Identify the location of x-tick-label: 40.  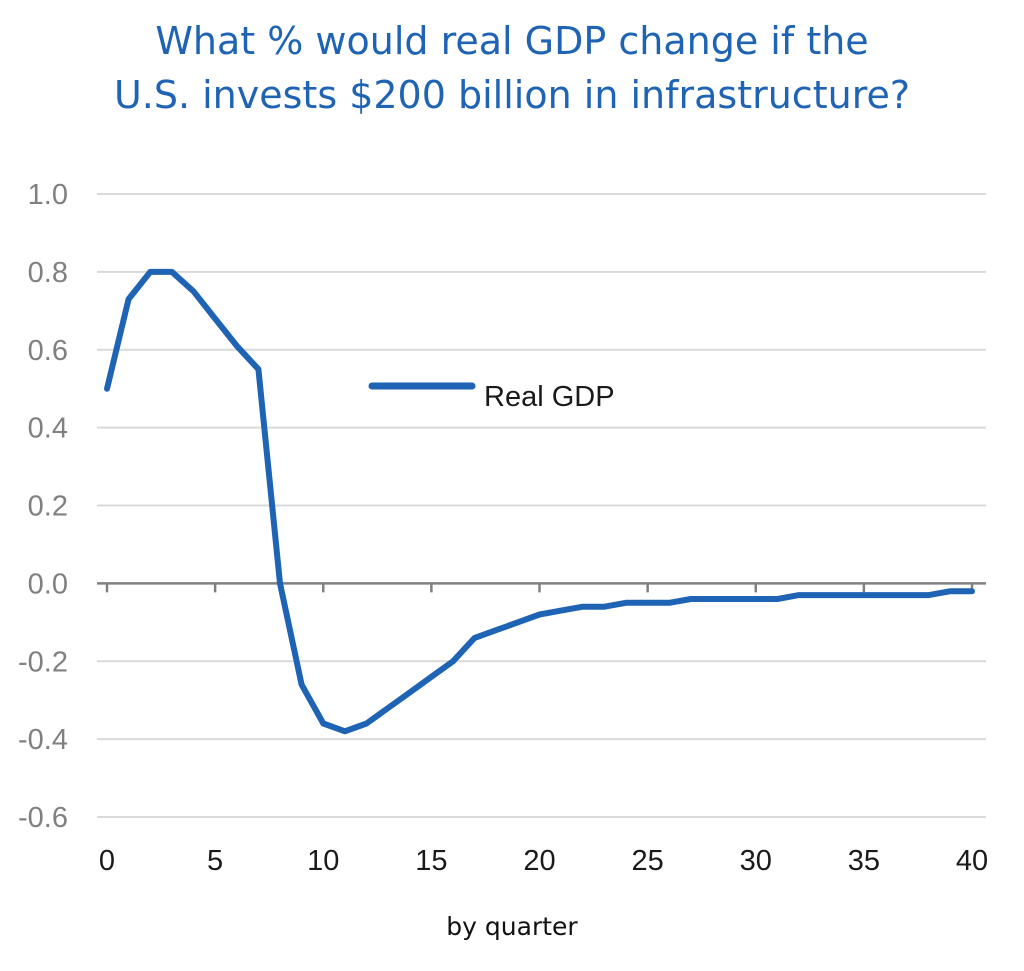
(972, 861).